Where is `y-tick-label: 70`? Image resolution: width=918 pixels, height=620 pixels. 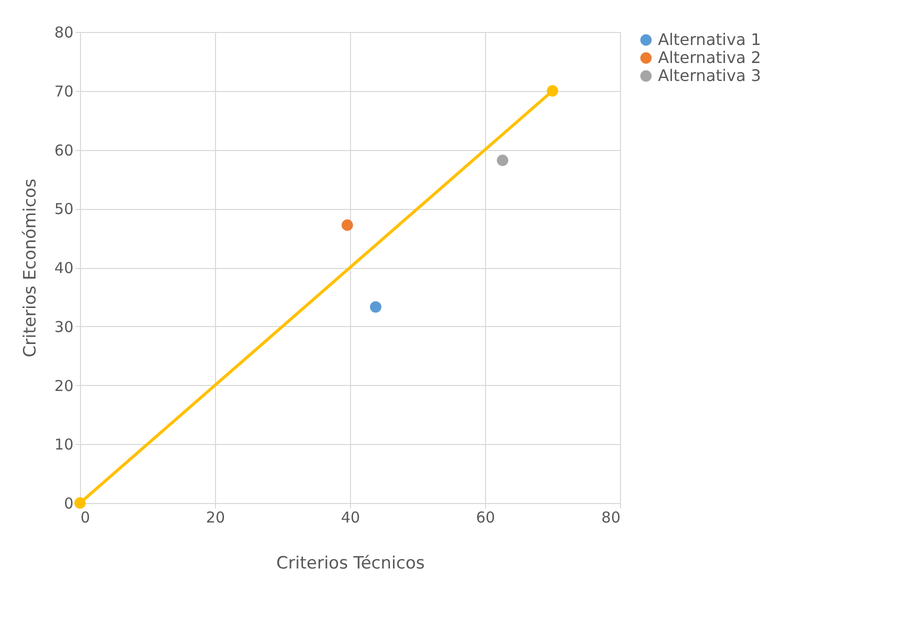
y-tick-label: 70 is located at coordinates (64, 91).